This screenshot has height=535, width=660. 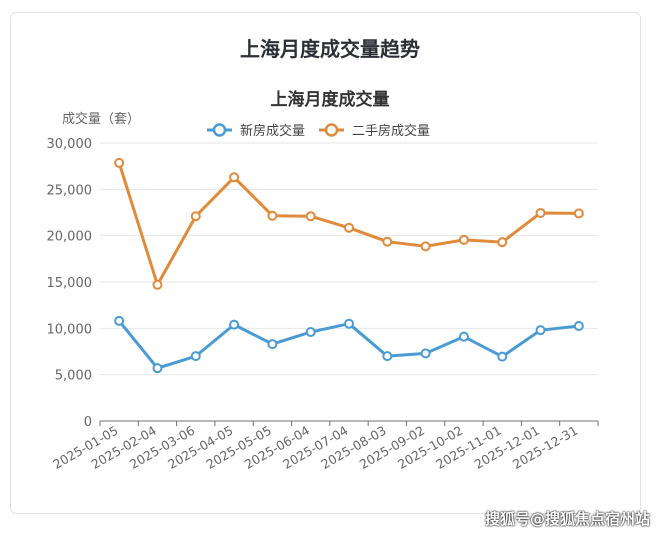 I want to click on legend-label: 二手房成交量, so click(x=391, y=131).